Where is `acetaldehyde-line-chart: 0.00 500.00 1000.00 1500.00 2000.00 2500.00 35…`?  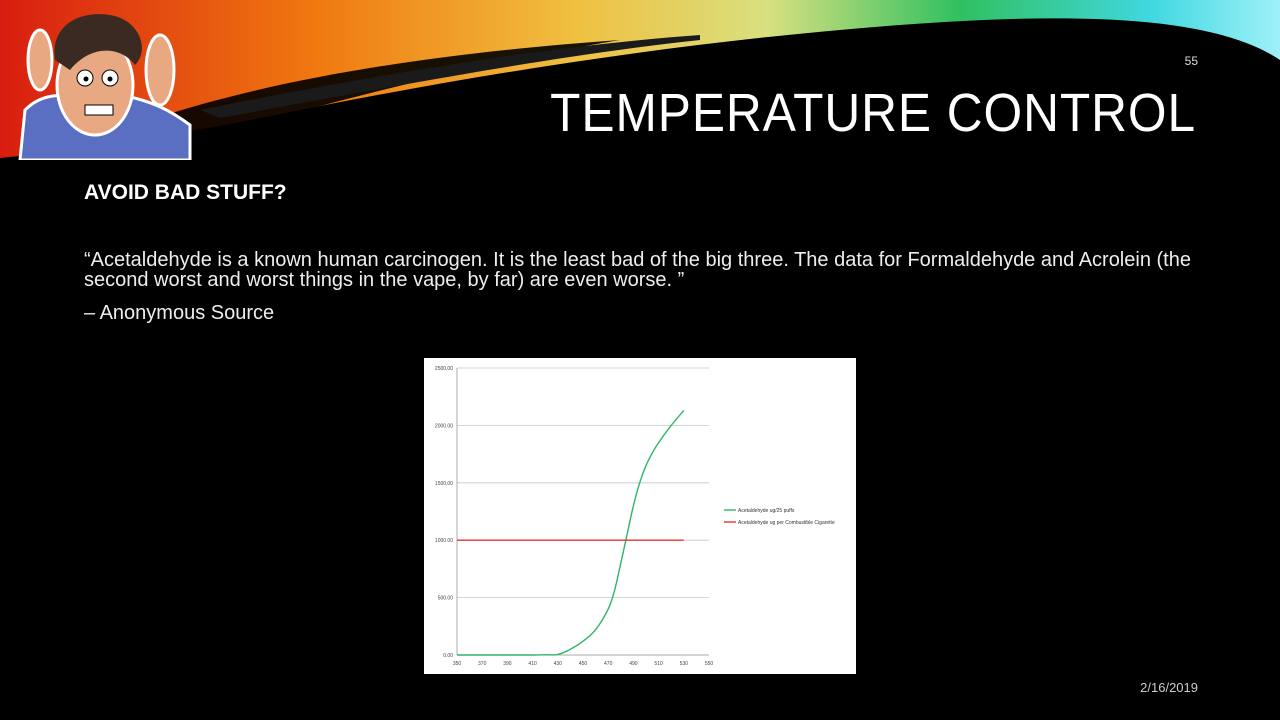 acetaldehyde-line-chart: 0.00 500.00 1000.00 1500.00 2000.00 2500.00 35… is located at coordinates (640, 516).